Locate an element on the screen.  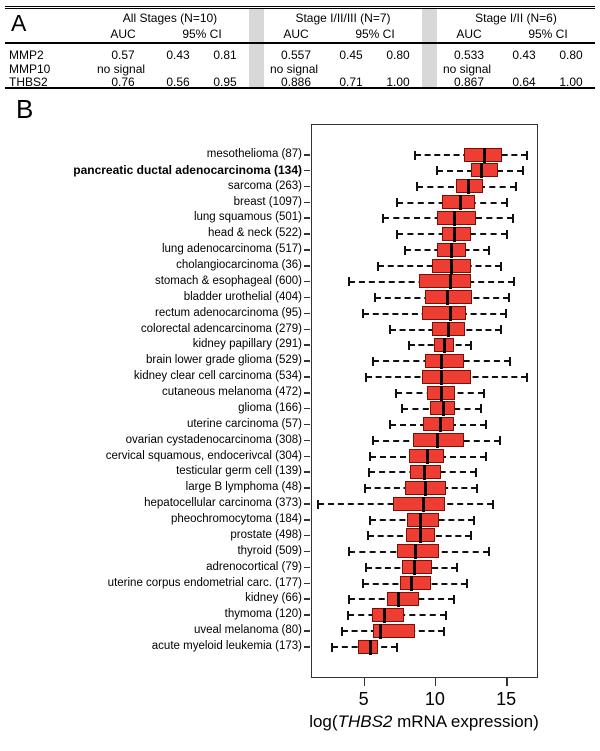
auc-value: 0.886 is located at coordinates (296, 82).